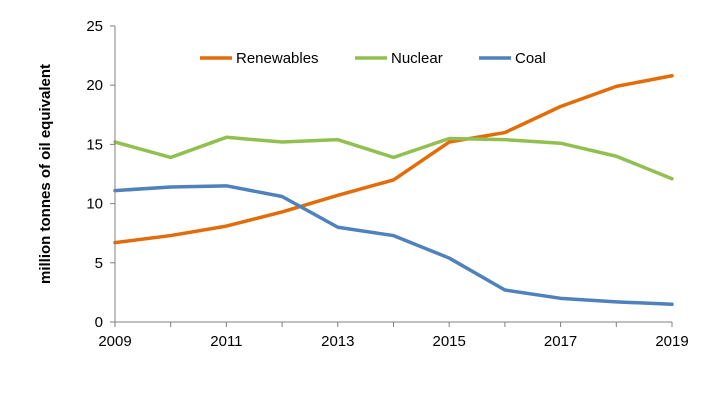  I want to click on legend-label-coal: Coal, so click(530, 58).